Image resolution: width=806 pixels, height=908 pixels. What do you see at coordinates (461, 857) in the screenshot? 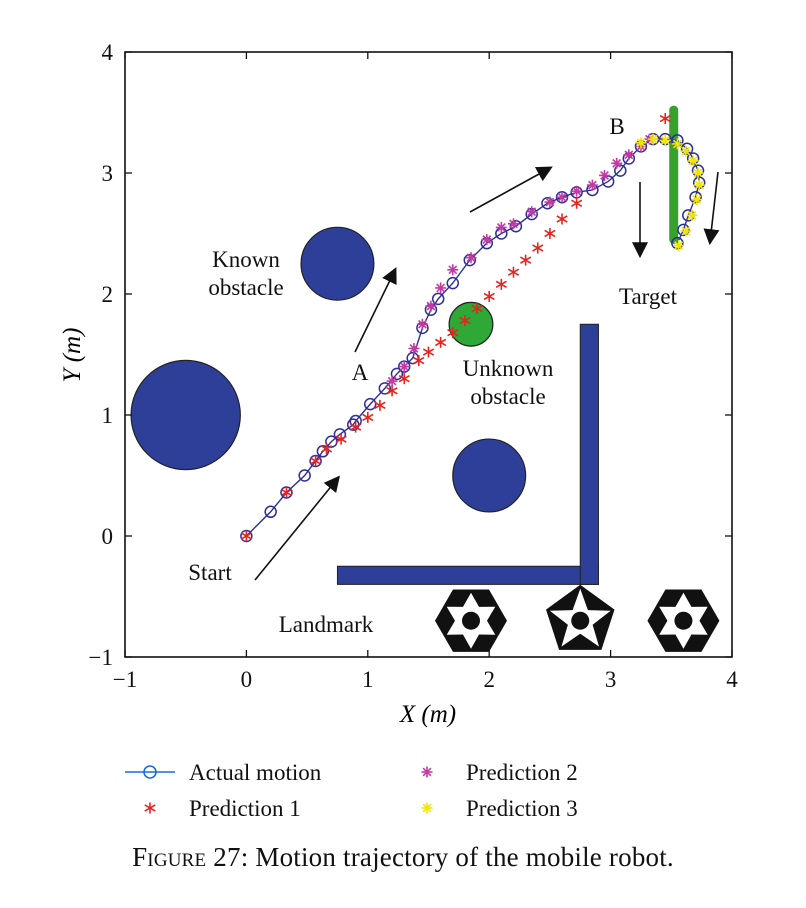
I see `caption-text: Motion trajectory of the mobile robot.` at bounding box center [461, 857].